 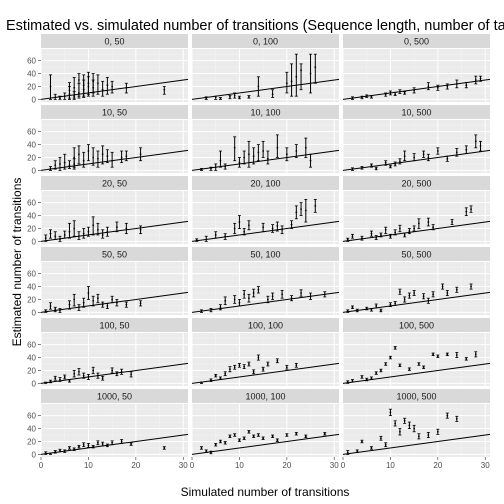 What do you see at coordinates (17, 262) in the screenshot?
I see `y-axis-label: Estimated number of transitions` at bounding box center [17, 262].